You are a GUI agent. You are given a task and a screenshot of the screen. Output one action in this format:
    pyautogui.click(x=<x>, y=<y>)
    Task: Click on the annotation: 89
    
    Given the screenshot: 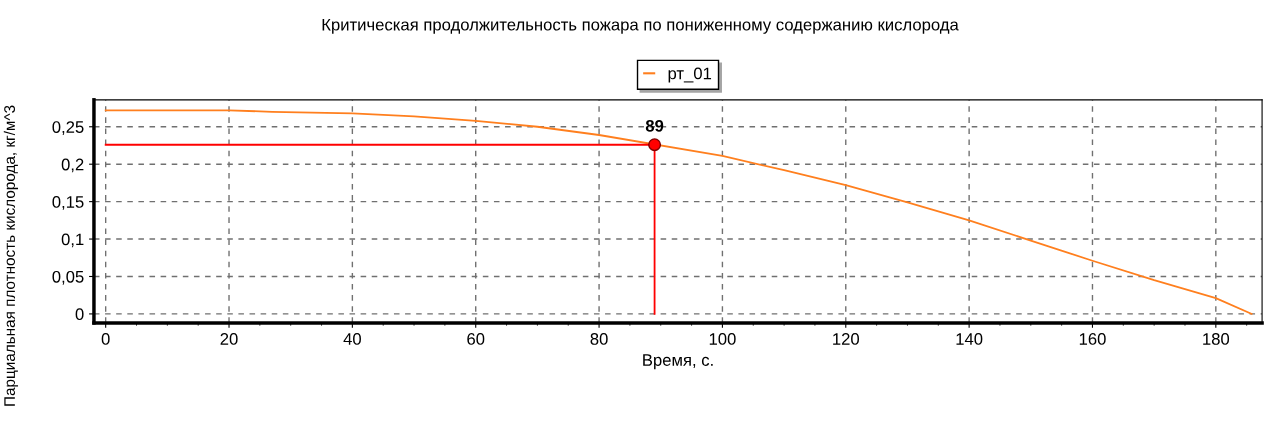 What is the action you would take?
    pyautogui.click(x=654, y=125)
    